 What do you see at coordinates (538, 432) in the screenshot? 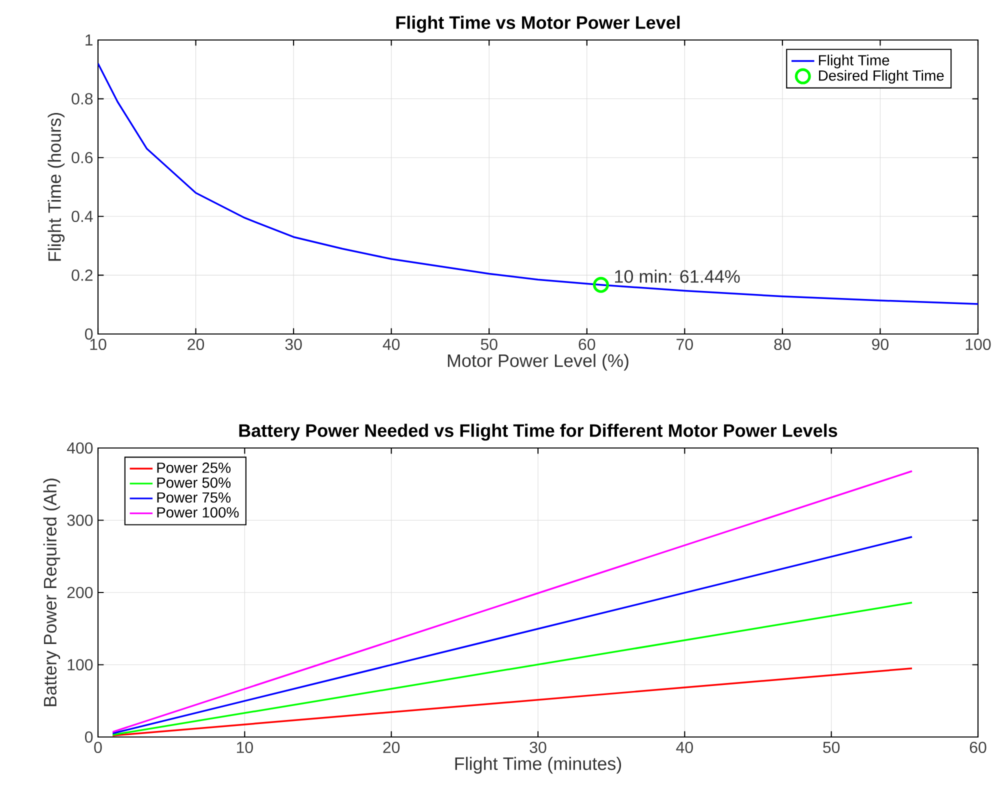
I see `chart-title: Battery Power Needed vs Flight Time for Different Motor Power Levels` at bounding box center [538, 432].